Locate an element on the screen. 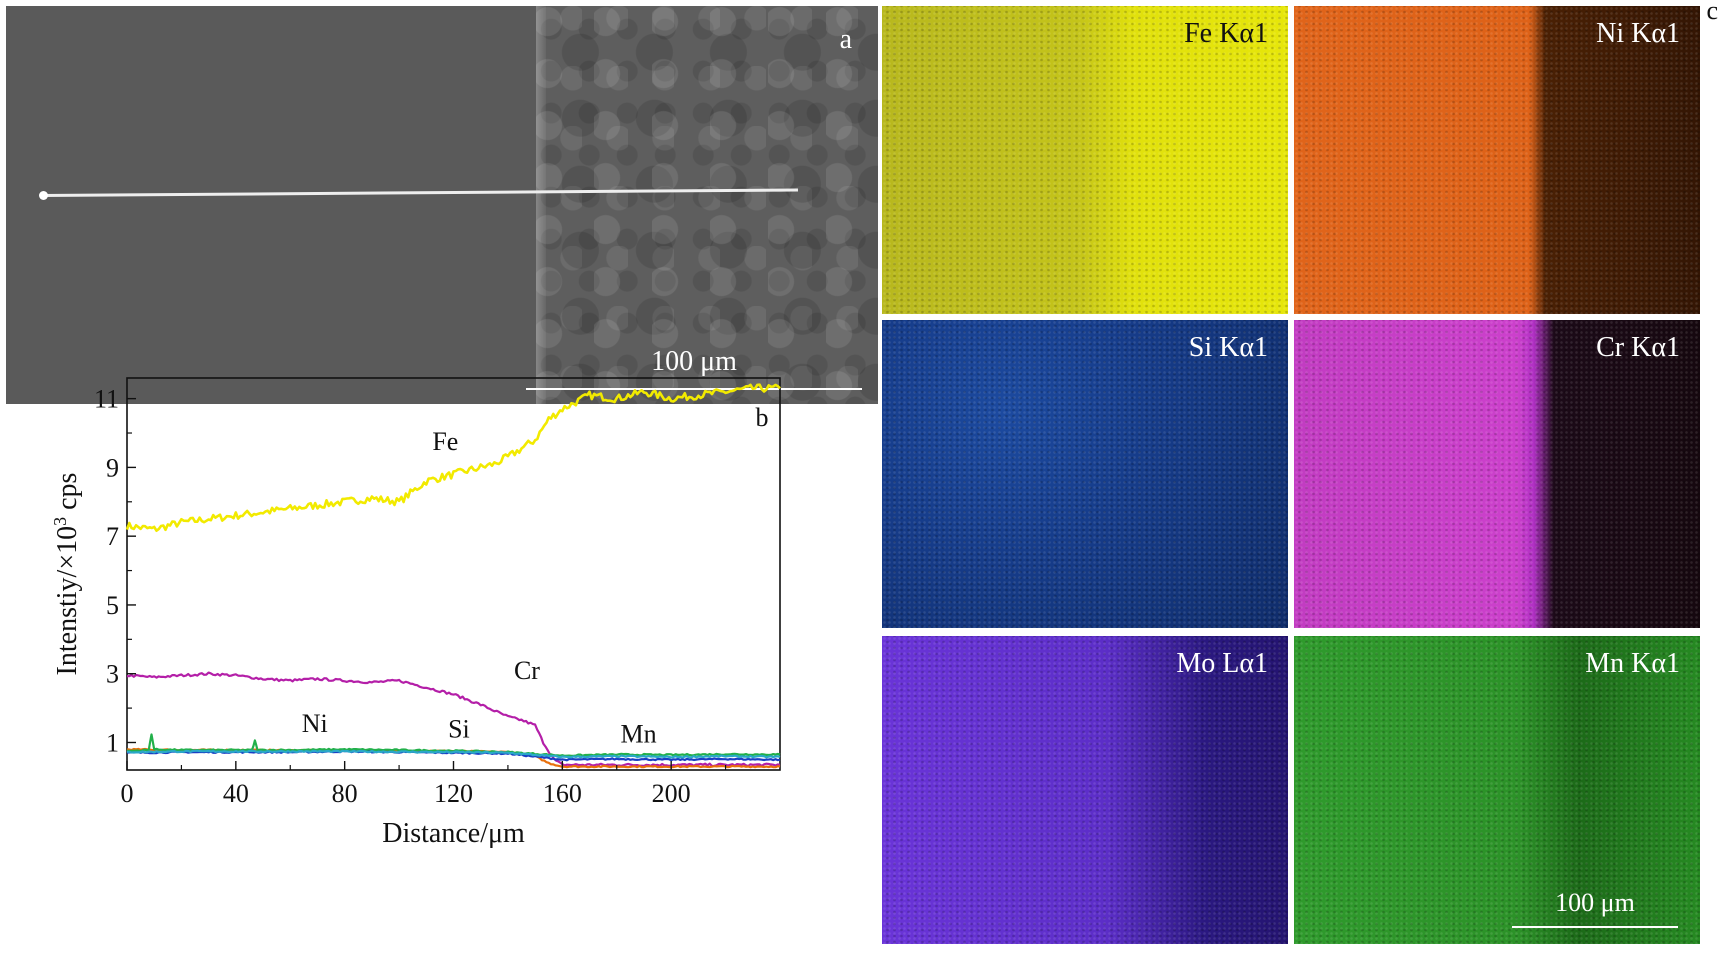 The image size is (1724, 959). map-ni: Ni Kα1 is located at coordinates (1497, 160).